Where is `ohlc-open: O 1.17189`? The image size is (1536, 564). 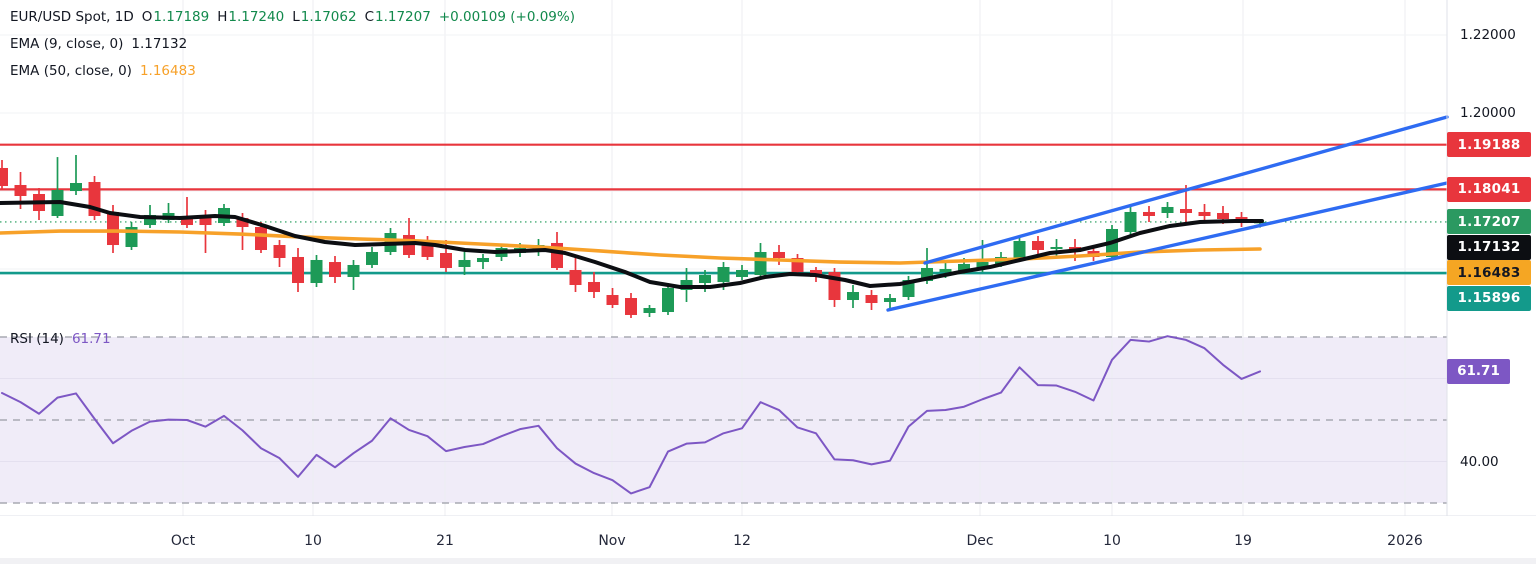
ohlc-open: O 1.17189 is located at coordinates (175, 16).